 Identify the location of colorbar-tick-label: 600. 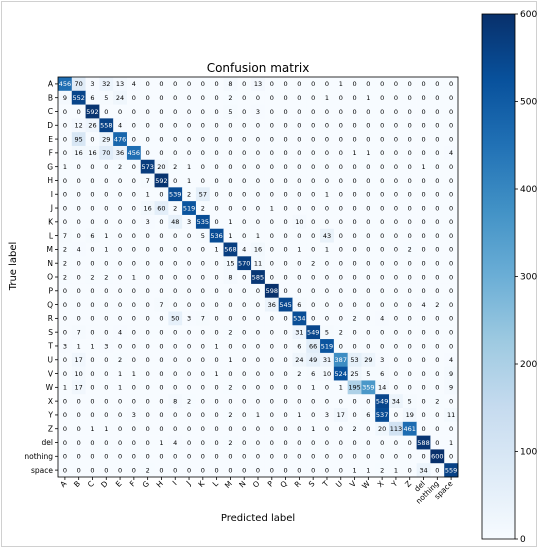
(528, 15).